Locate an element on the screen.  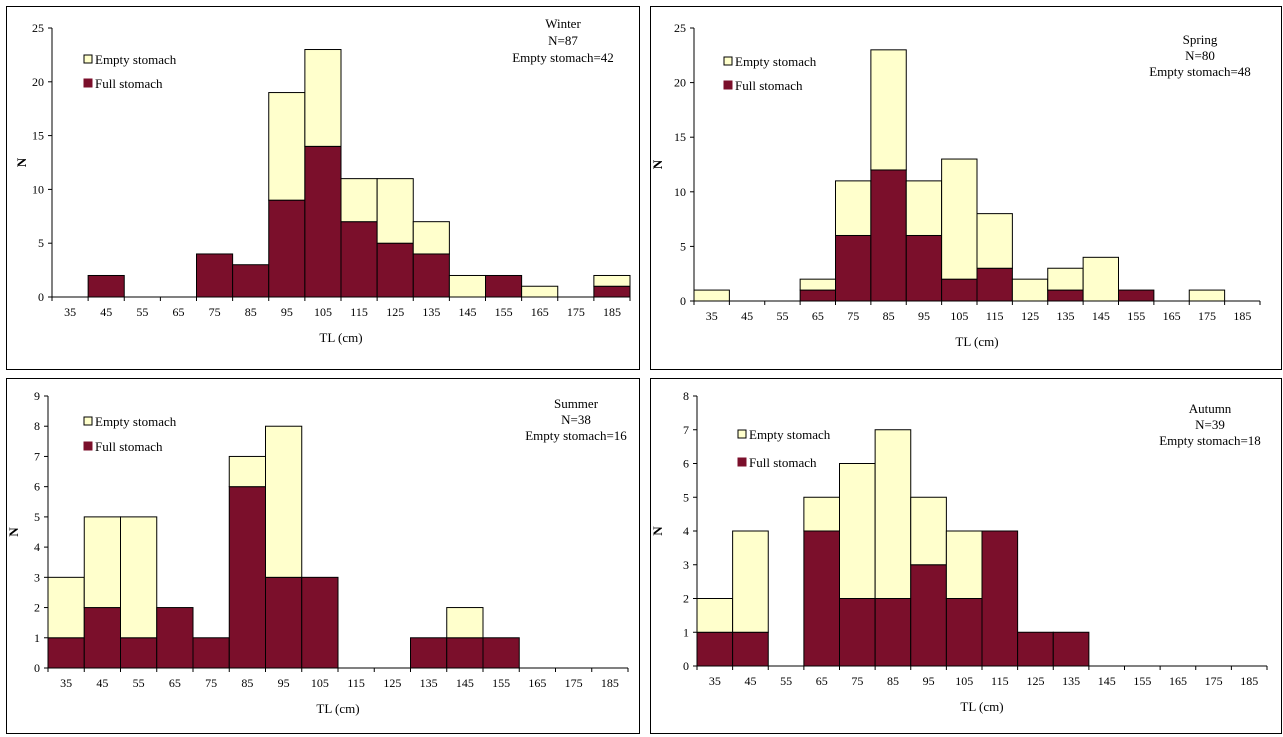
y-tick-label: 15 is located at coordinates (680, 137).